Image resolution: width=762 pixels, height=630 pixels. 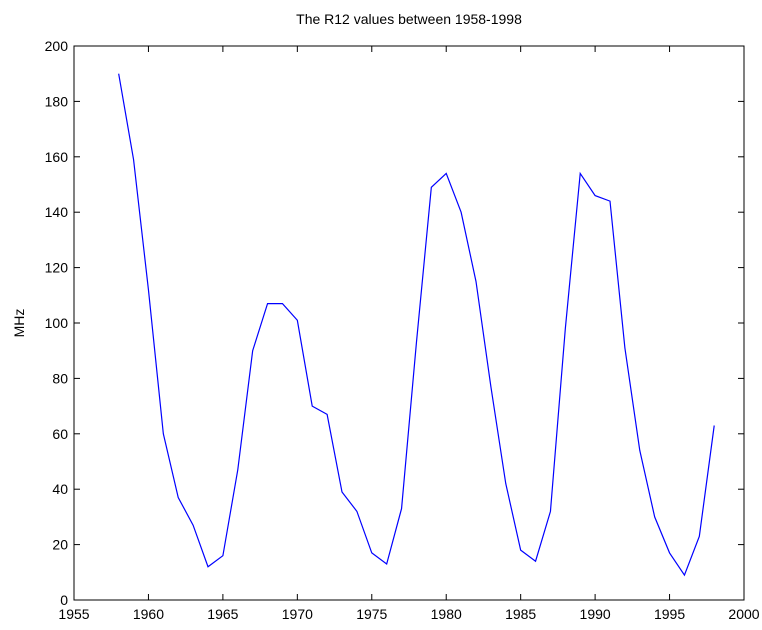 What do you see at coordinates (57, 268) in the screenshot?
I see `y-tick-label: 120` at bounding box center [57, 268].